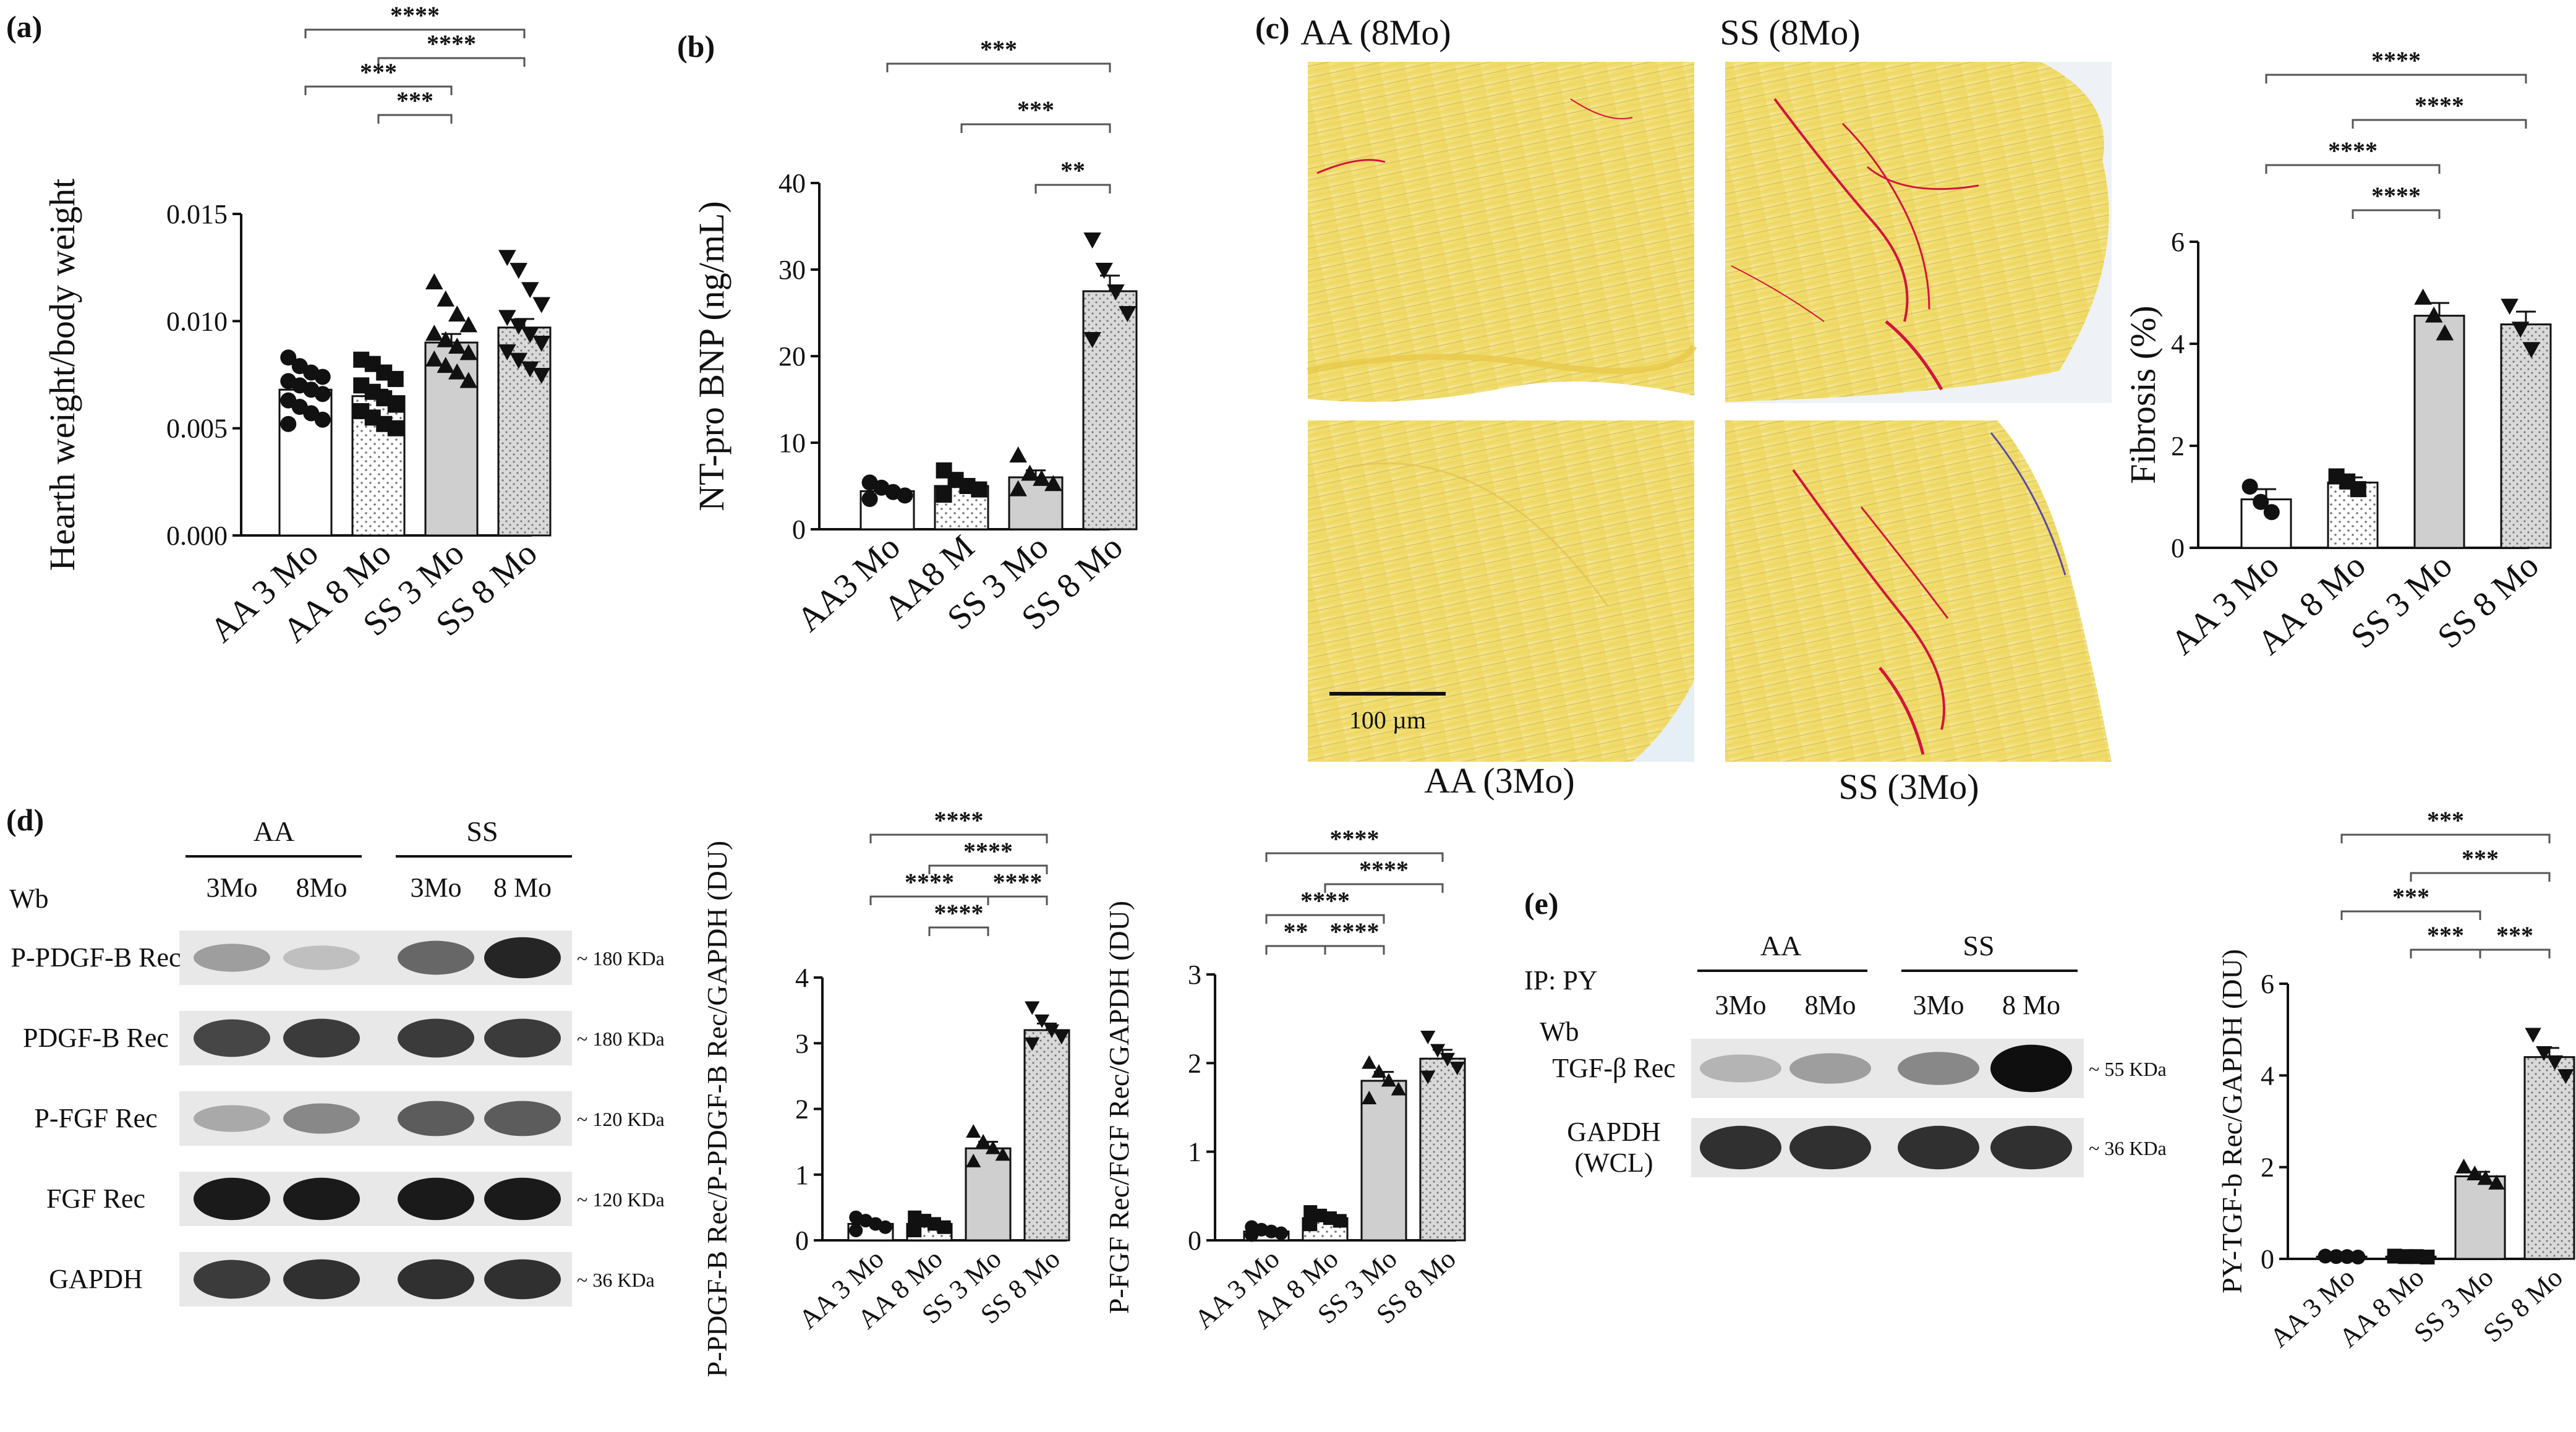 The width and height of the screenshot is (2576, 1432). Describe the element at coordinates (717, 1109) in the screenshot. I see `y-axis-label: P-PDGF-B Rec/P-PDGF-B Rec/GAPDH (DU)` at that location.